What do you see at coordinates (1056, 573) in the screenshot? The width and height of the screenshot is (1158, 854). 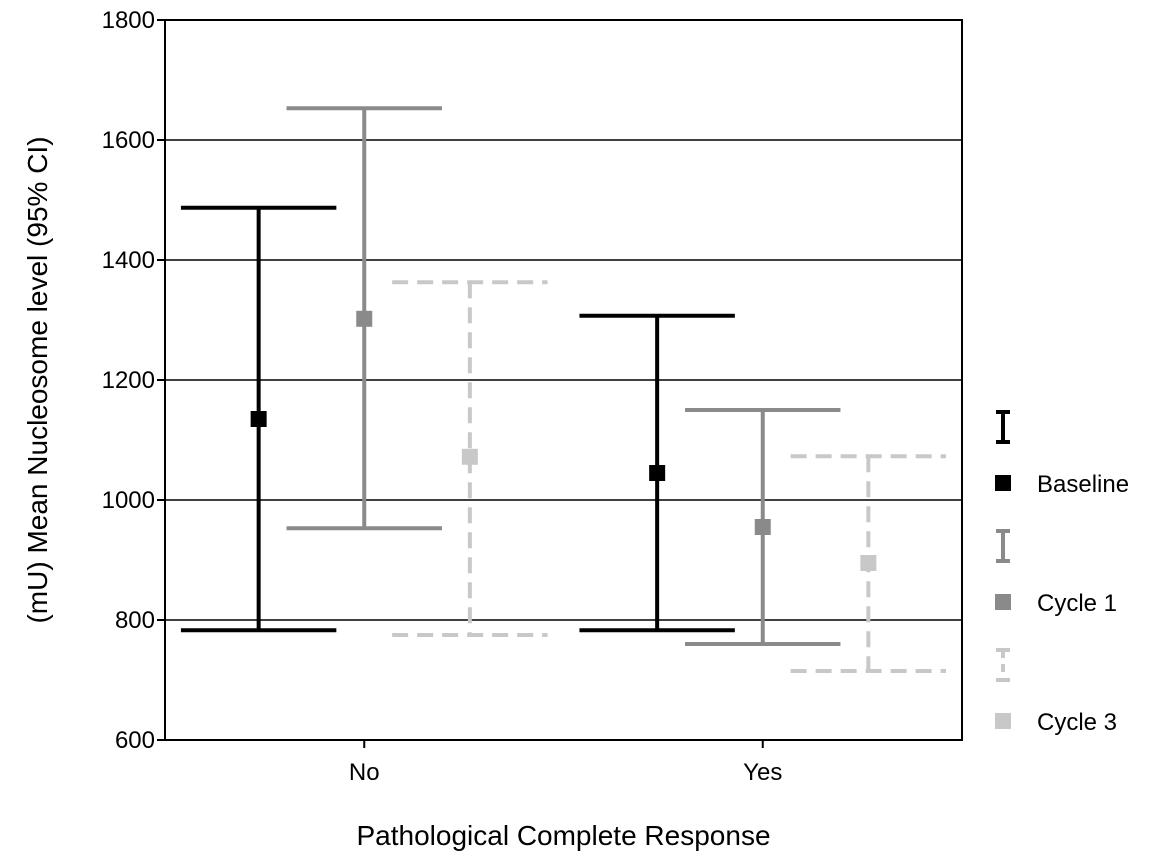 I see `legend-item-cycle-1: Cycle 1` at bounding box center [1056, 573].